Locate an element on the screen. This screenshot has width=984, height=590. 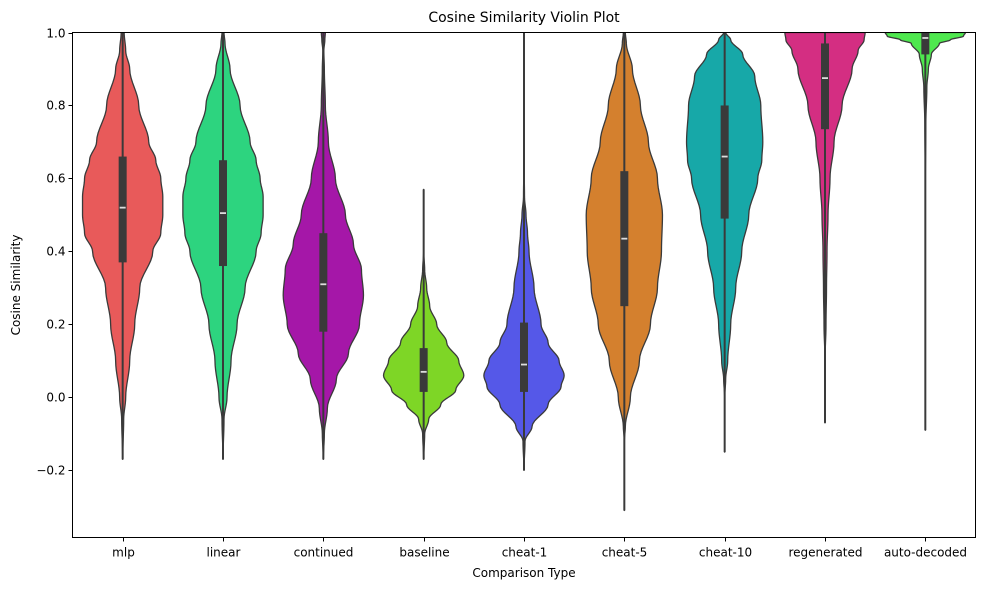
x-tick-label-auto-decoded: auto-decoded is located at coordinates (925, 553).